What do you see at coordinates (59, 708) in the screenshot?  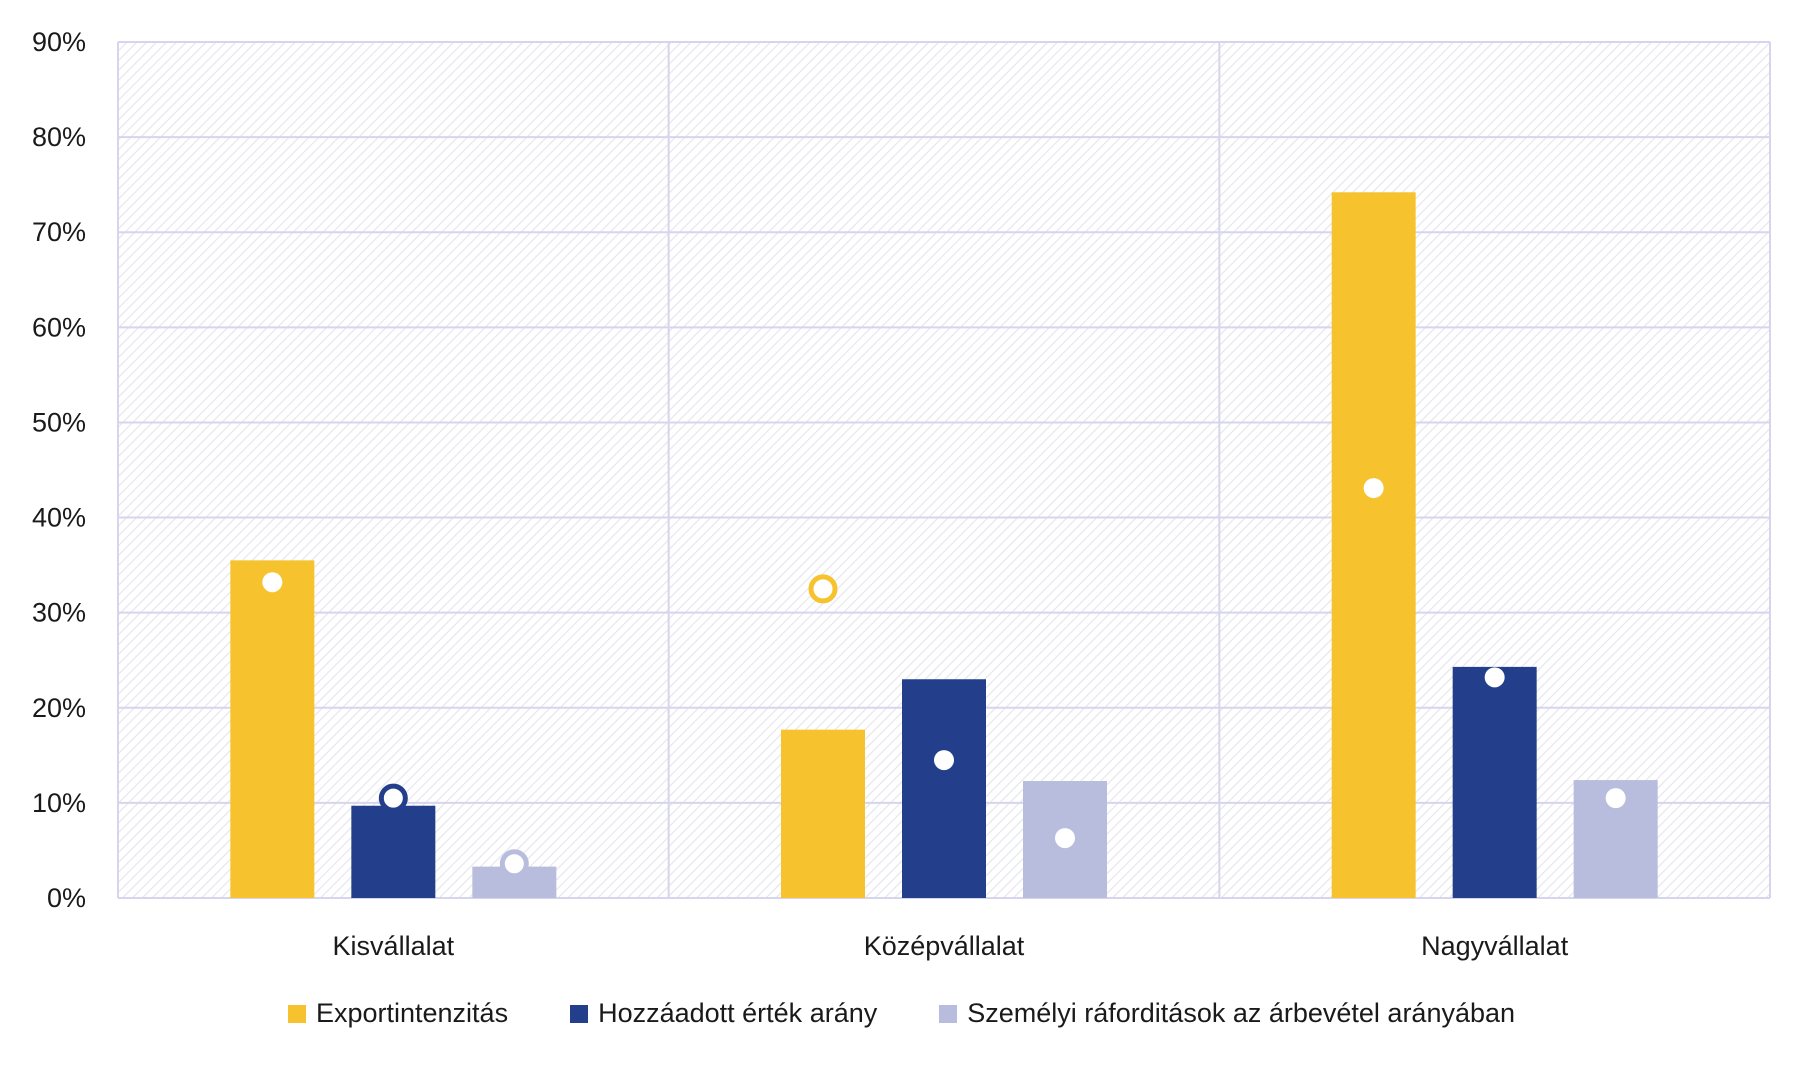 I see `y-tick-label: 20%` at bounding box center [59, 708].